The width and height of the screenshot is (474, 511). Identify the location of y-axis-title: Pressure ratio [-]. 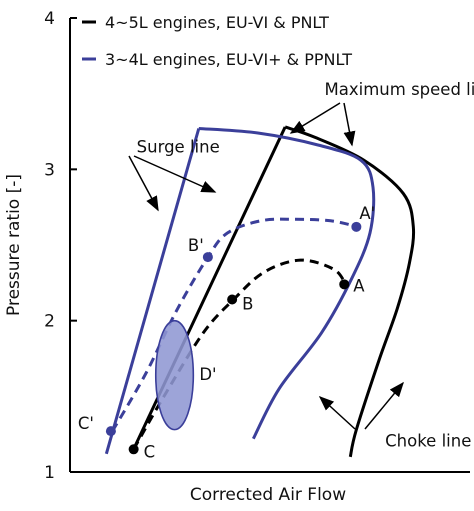
(14, 245).